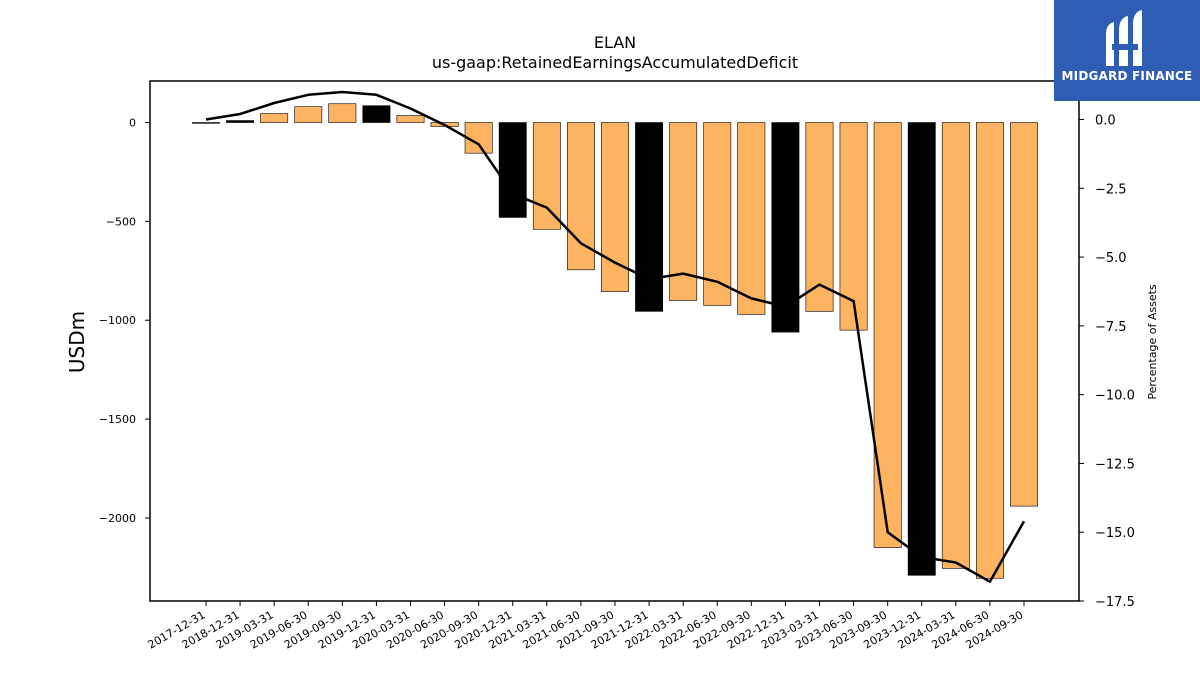 The height and width of the screenshot is (675, 1200). Describe the element at coordinates (1105, 121) in the screenshot. I see `y2-tick-label: 0.0` at that location.